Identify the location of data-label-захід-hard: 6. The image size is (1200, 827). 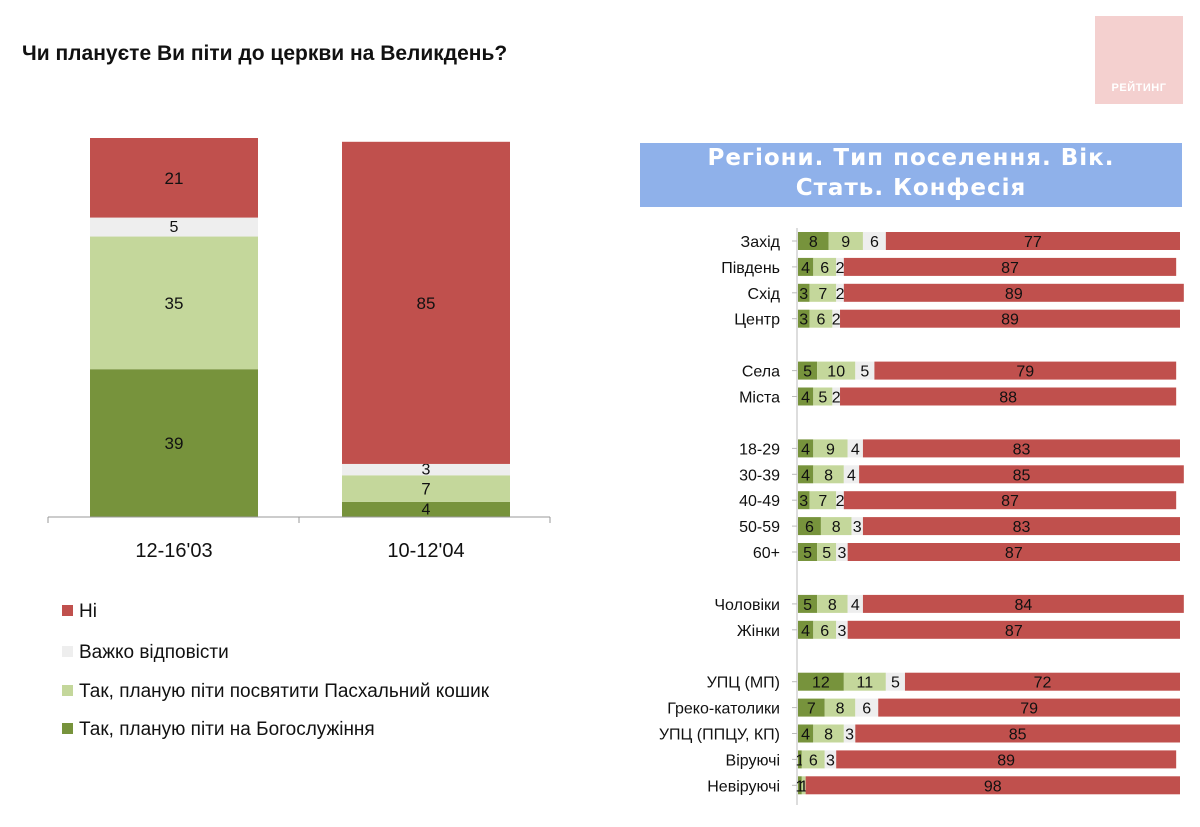
(874, 242).